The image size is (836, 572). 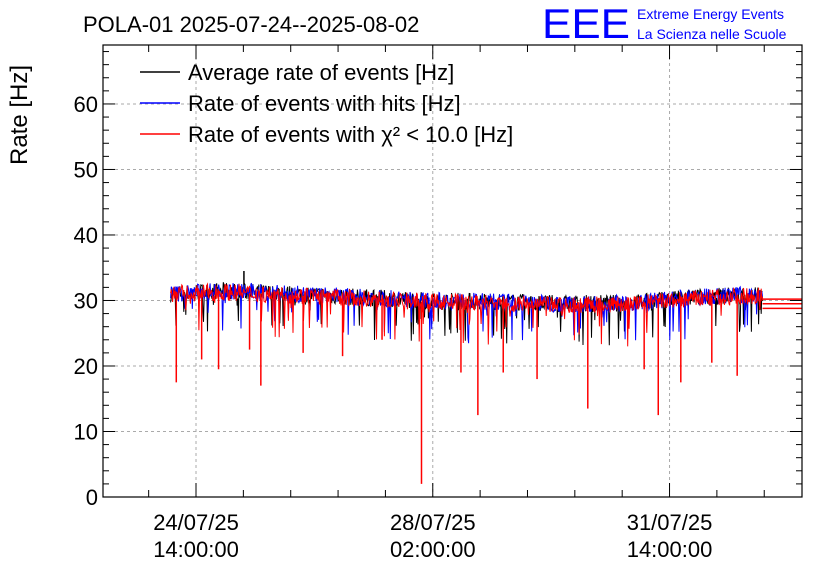 What do you see at coordinates (710, 14) in the screenshot?
I see `logo-line-1: Extreme Energy Events` at bounding box center [710, 14].